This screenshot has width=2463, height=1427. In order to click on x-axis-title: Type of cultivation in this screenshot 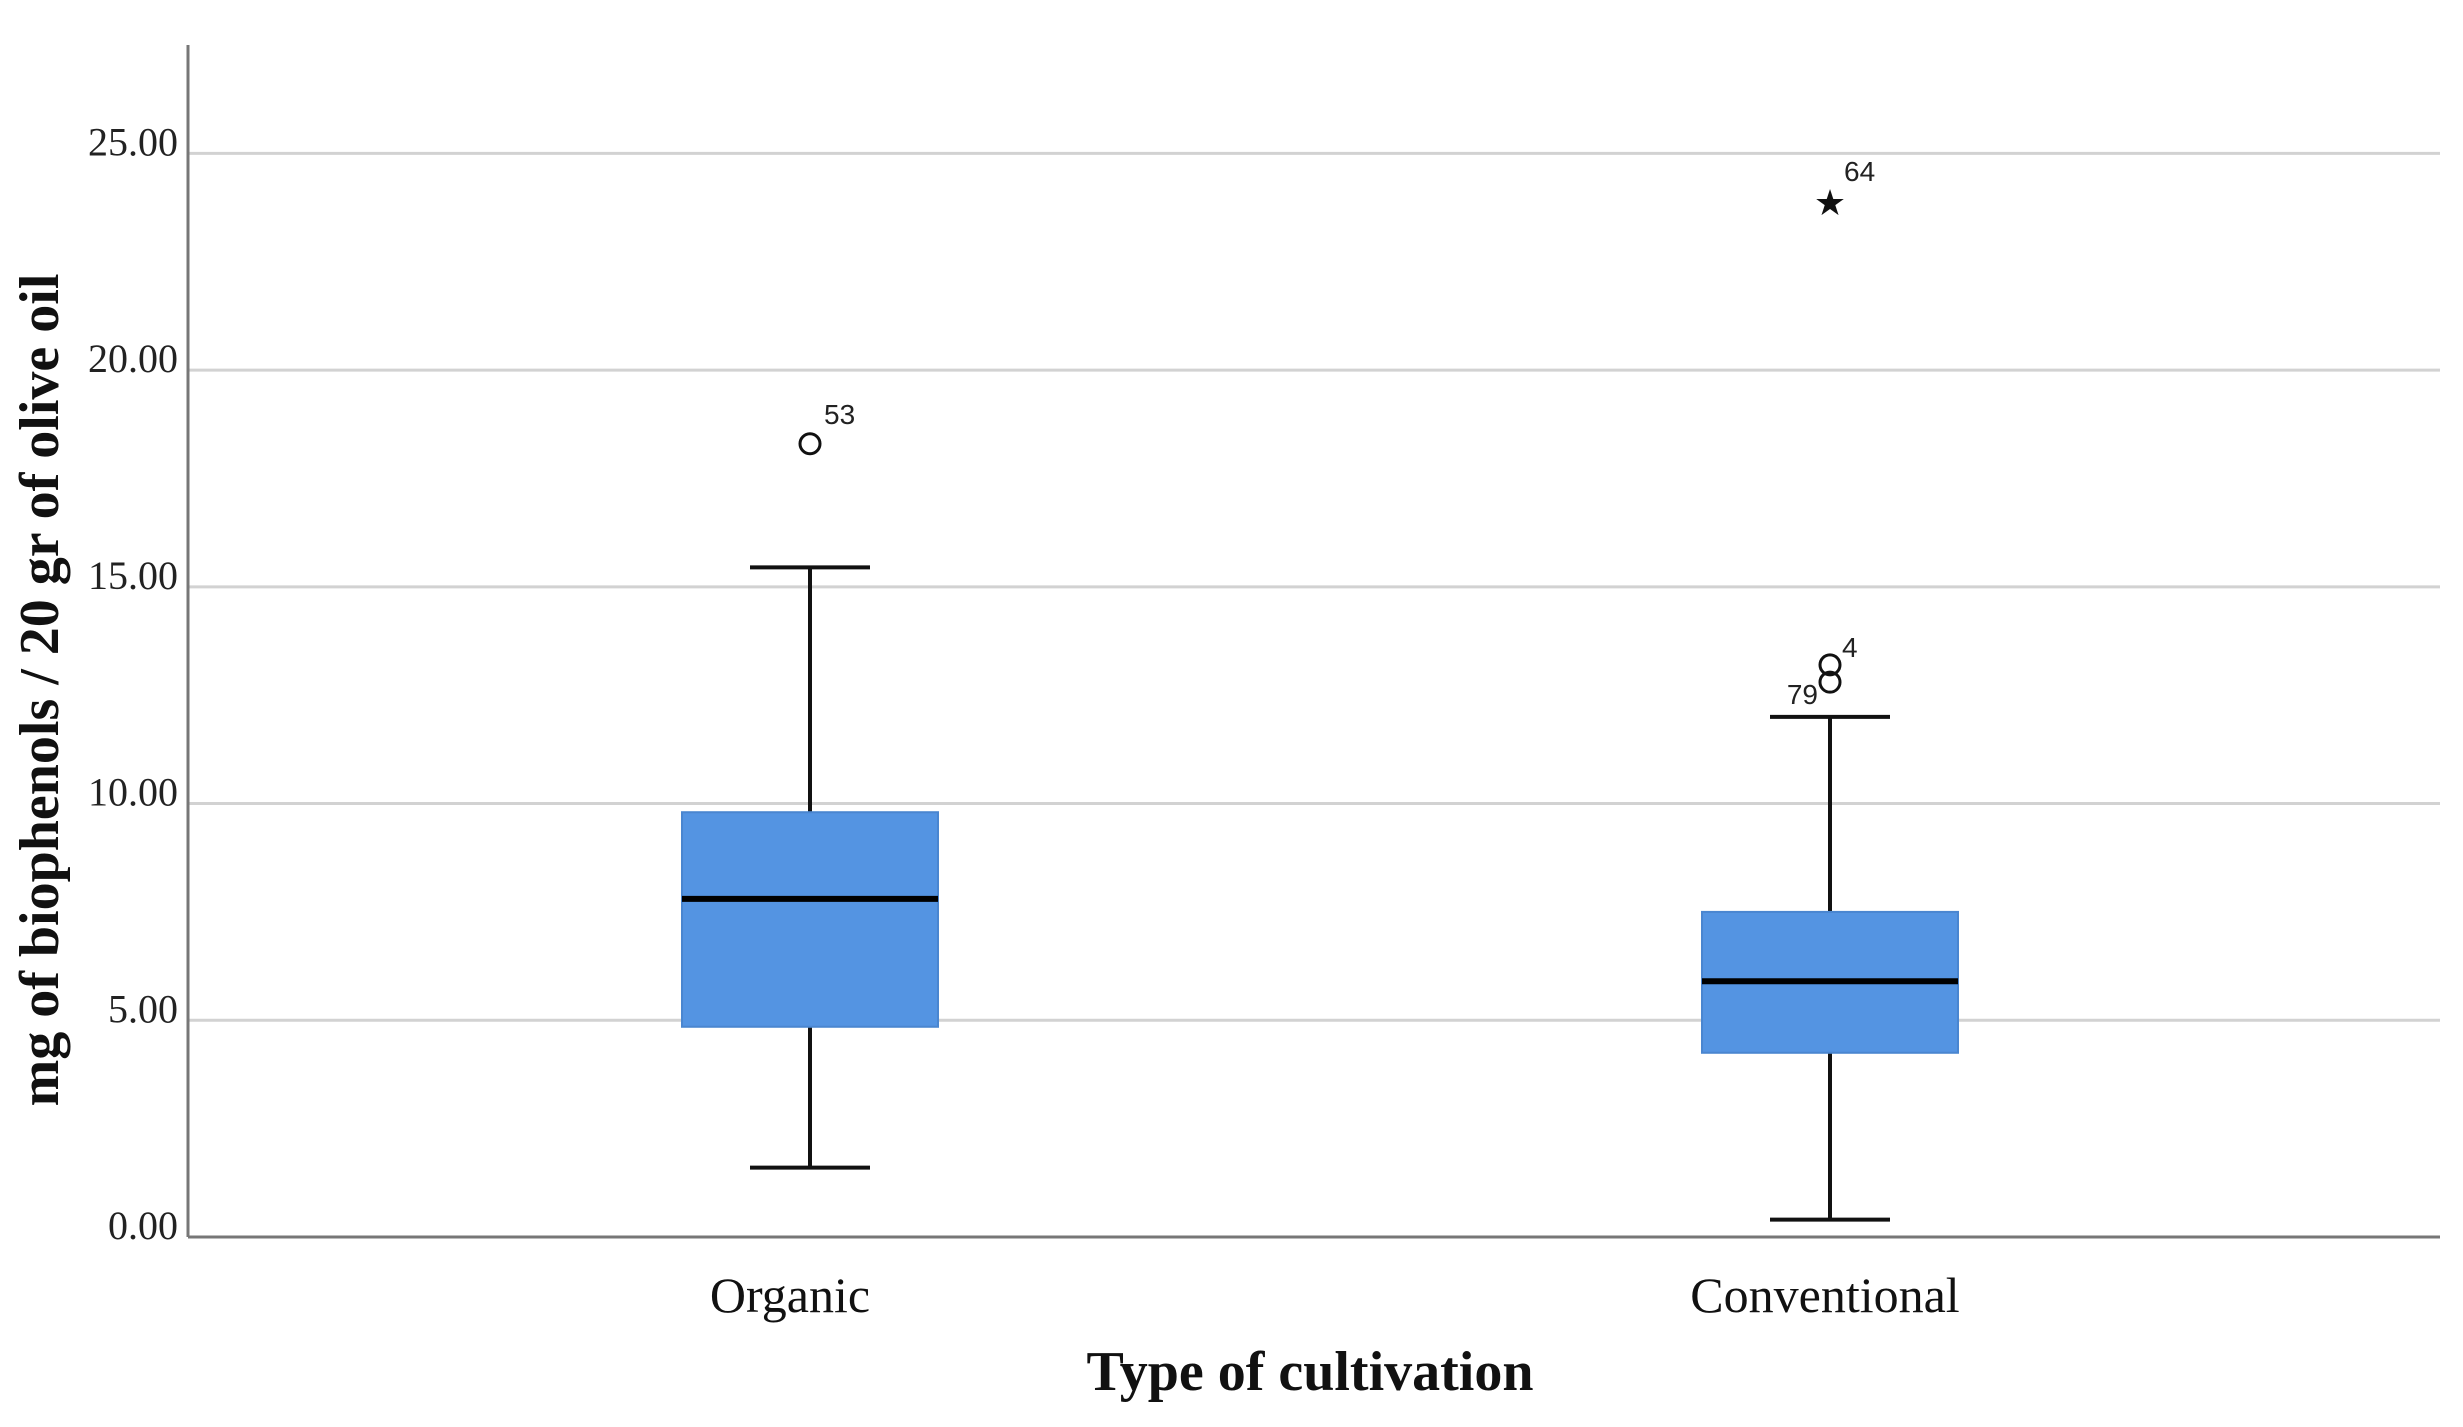, I will do `click(1310, 1372)`.